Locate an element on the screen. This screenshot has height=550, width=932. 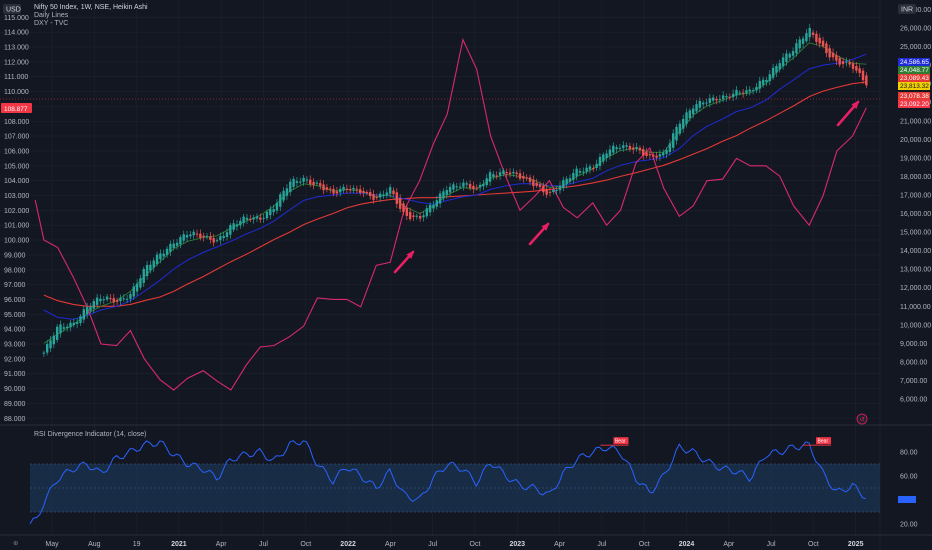
right-currency-label: INR is located at coordinates (907, 10).